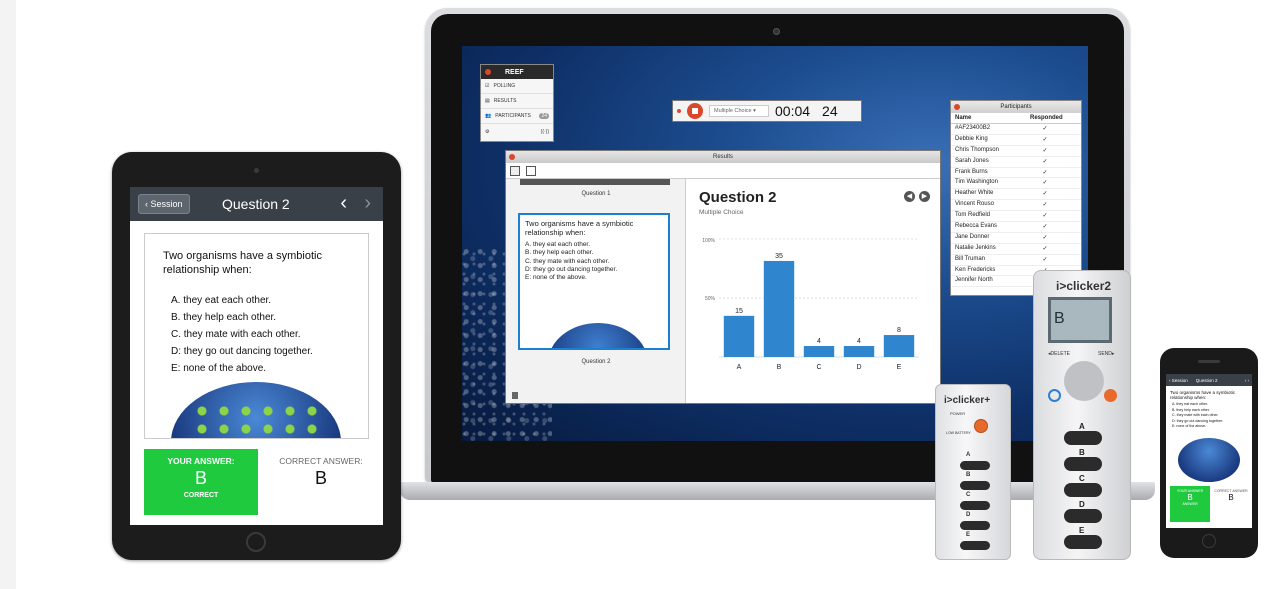 This screenshot has width=1280, height=589. I want to click on participant-name: Ken Fredericks, so click(975, 269).